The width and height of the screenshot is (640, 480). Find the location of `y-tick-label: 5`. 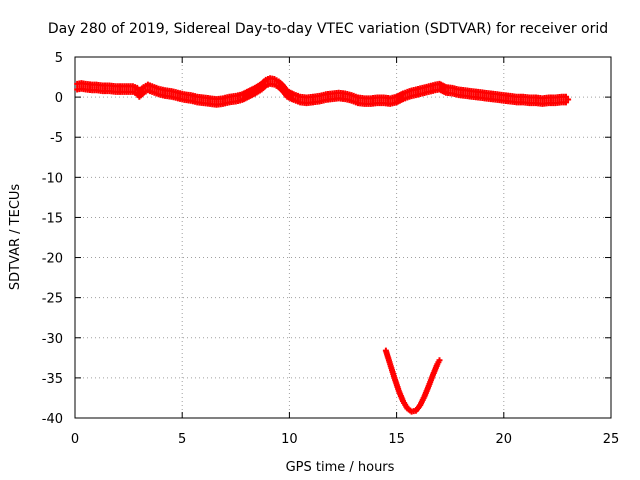

y-tick-label: 5 is located at coordinates (59, 58).